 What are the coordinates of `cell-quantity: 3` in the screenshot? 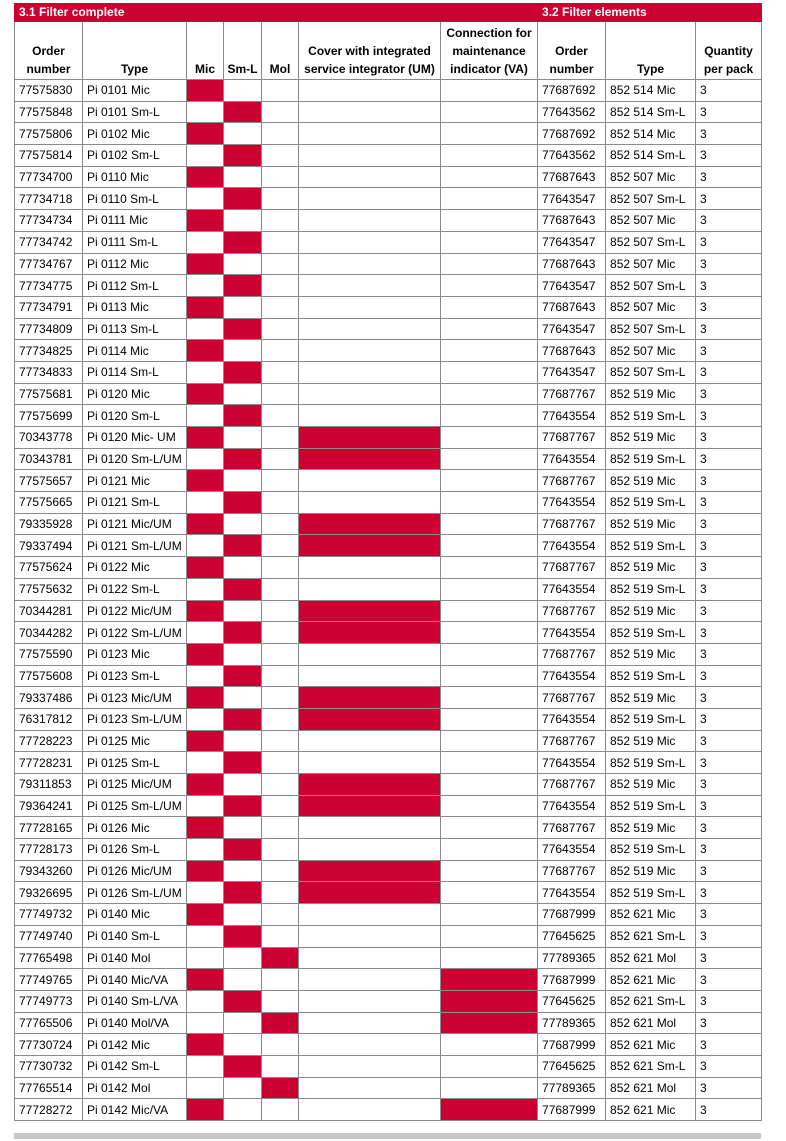 It's located at (729, 1044).